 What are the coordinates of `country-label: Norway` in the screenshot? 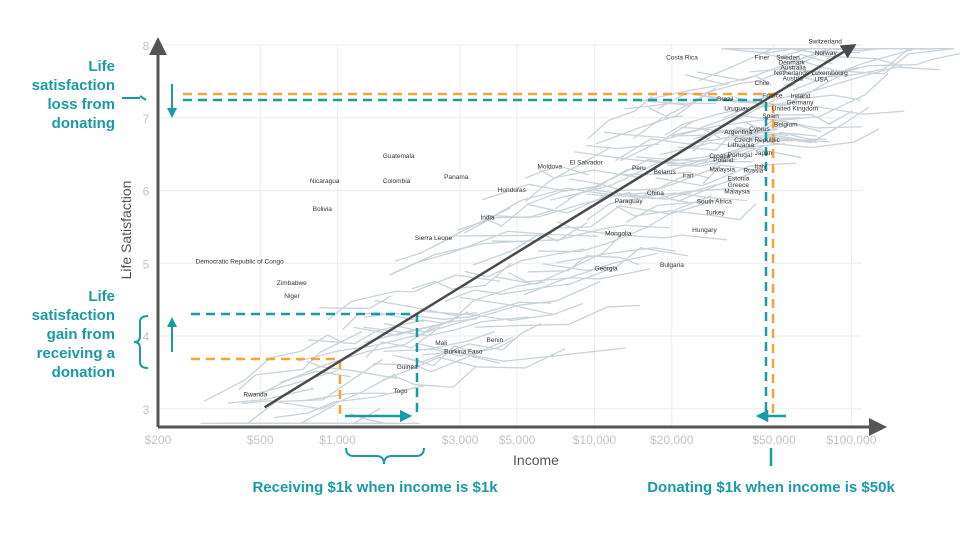 It's located at (826, 53).